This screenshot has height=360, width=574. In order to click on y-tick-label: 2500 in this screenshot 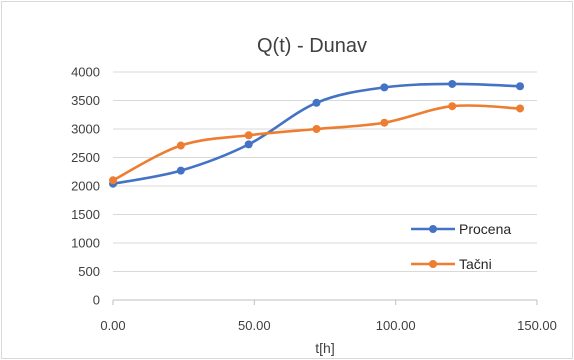, I will do `click(85, 157)`.